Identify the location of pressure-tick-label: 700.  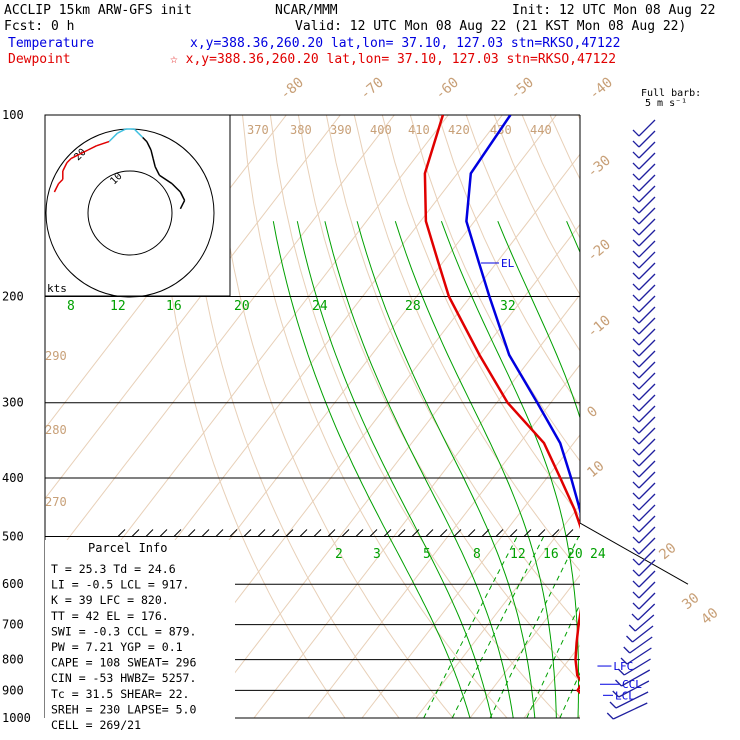
(13, 625).